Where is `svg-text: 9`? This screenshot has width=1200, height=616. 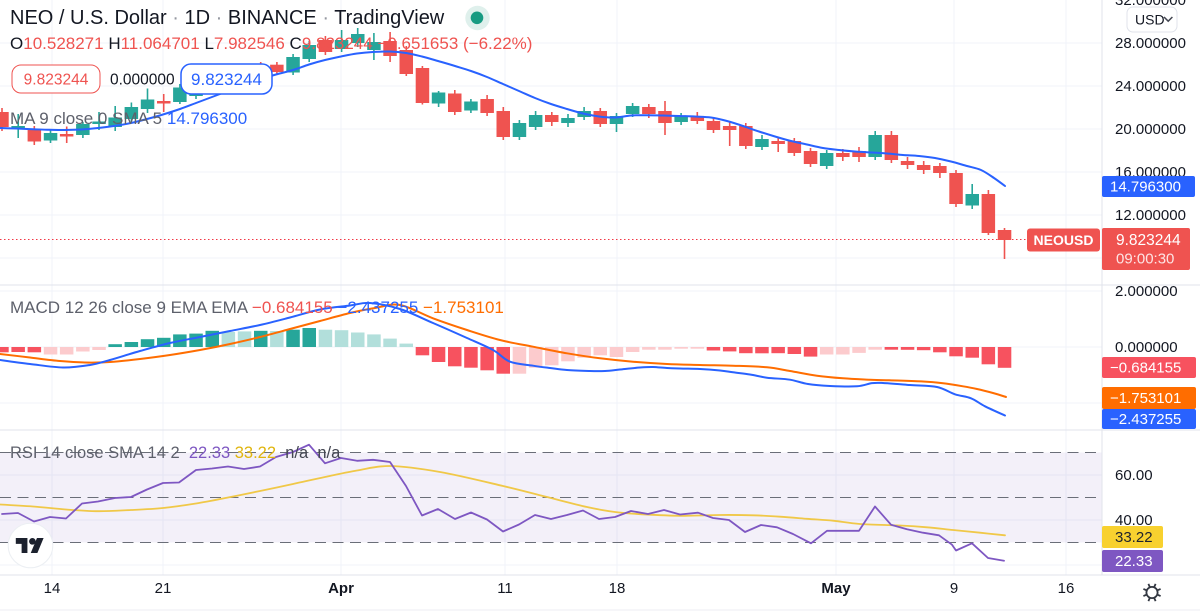 svg-text: 9 is located at coordinates (954, 588).